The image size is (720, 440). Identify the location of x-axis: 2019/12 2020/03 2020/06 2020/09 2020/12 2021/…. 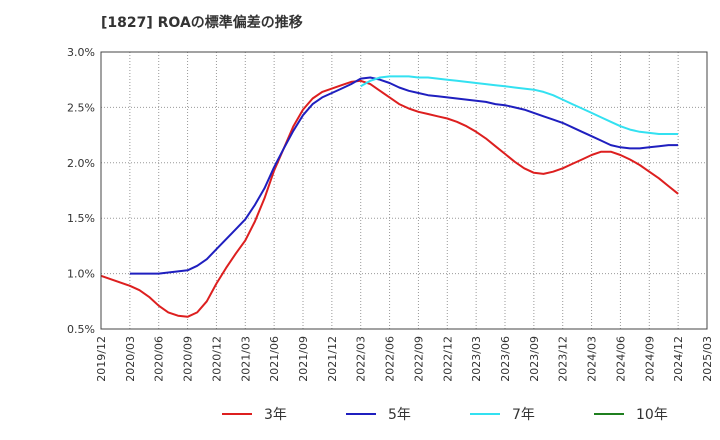
(404, 359).